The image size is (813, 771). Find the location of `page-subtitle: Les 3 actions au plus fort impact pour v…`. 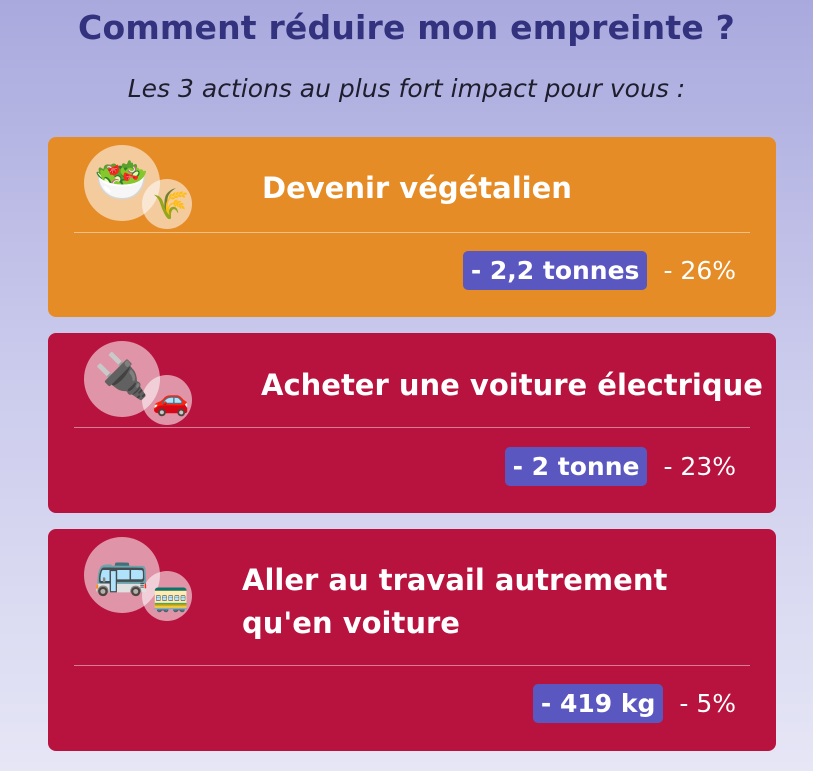

page-subtitle: Les 3 actions au plus fort impact pour v… is located at coordinates (406, 88).